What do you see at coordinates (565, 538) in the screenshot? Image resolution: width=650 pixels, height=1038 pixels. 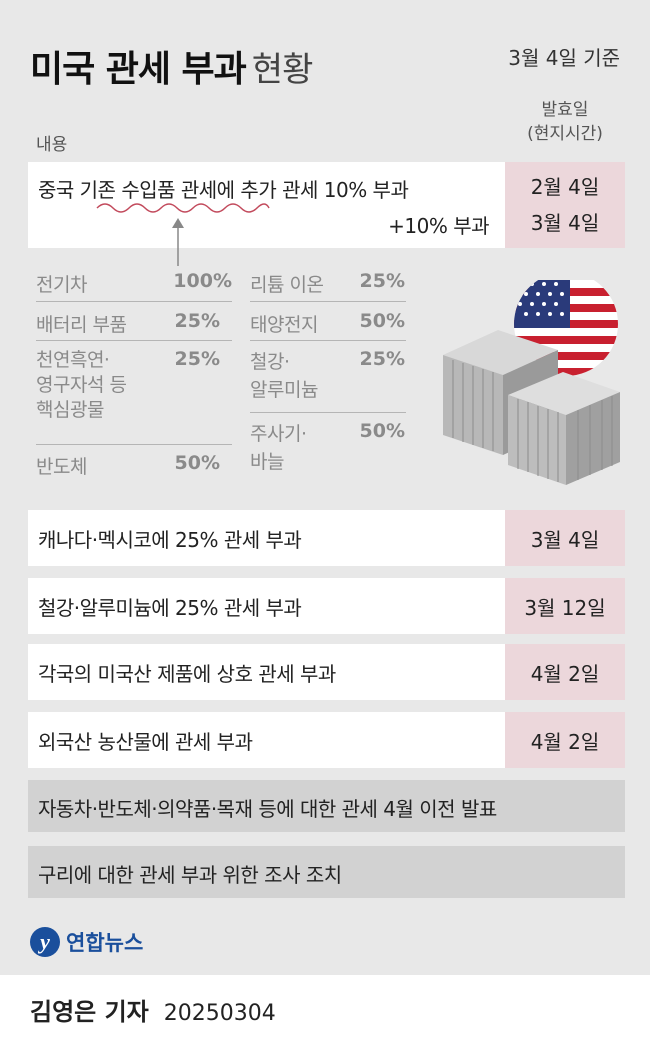 I see `row-date: 3월 4일` at bounding box center [565, 538].